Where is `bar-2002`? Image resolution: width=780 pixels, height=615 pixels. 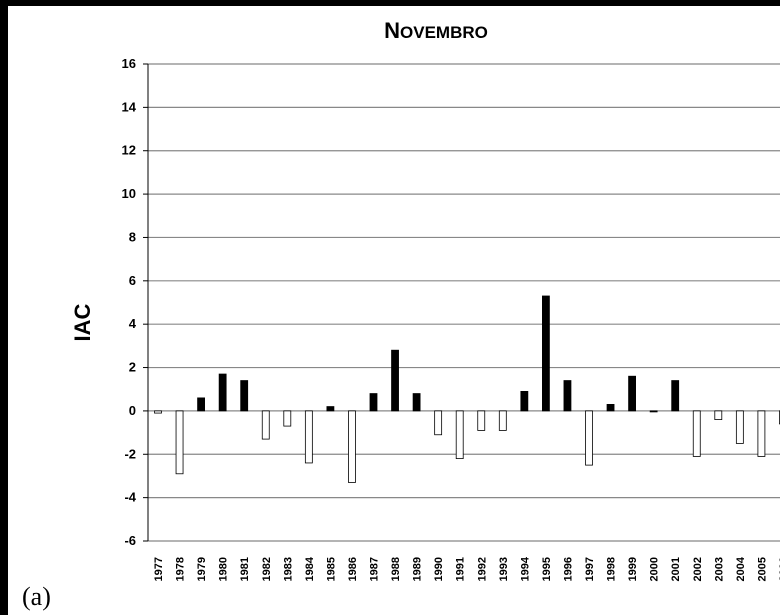
bar-2002 is located at coordinates (696, 434).